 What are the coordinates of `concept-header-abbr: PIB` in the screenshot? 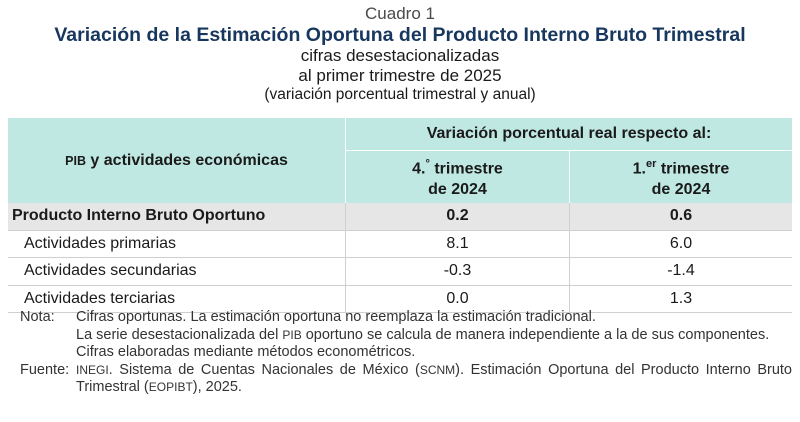 It's located at (75, 160).